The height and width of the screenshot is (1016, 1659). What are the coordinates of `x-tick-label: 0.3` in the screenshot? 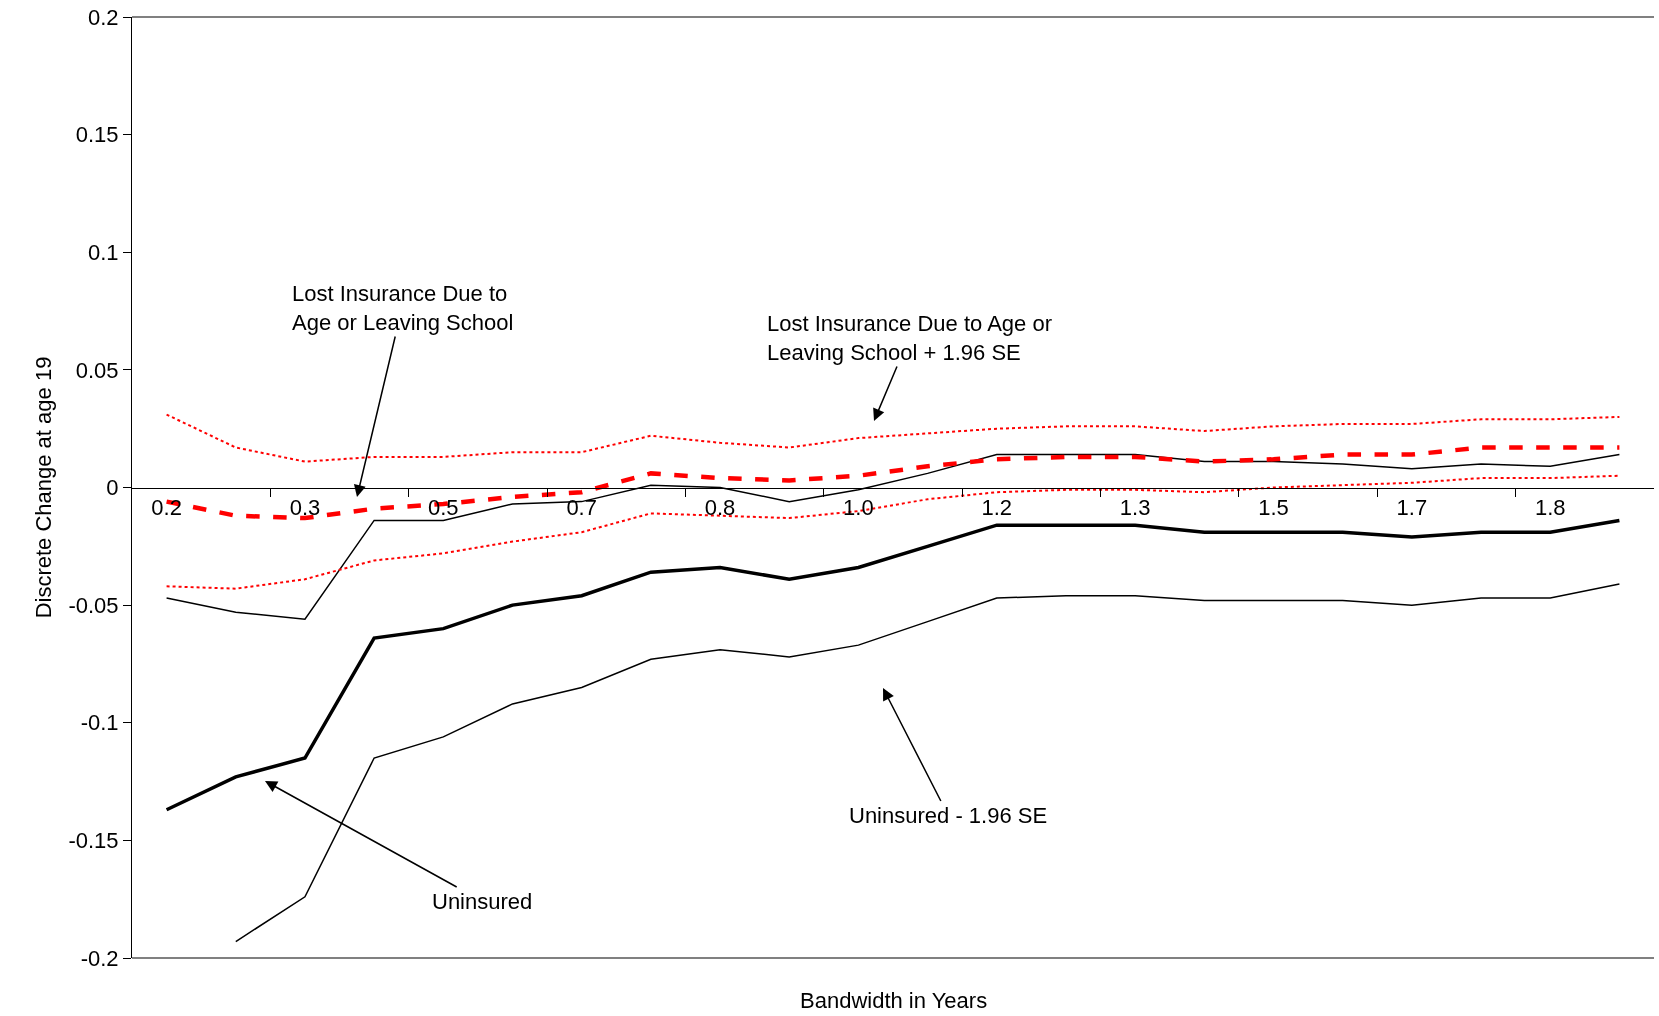 It's located at (305, 507).